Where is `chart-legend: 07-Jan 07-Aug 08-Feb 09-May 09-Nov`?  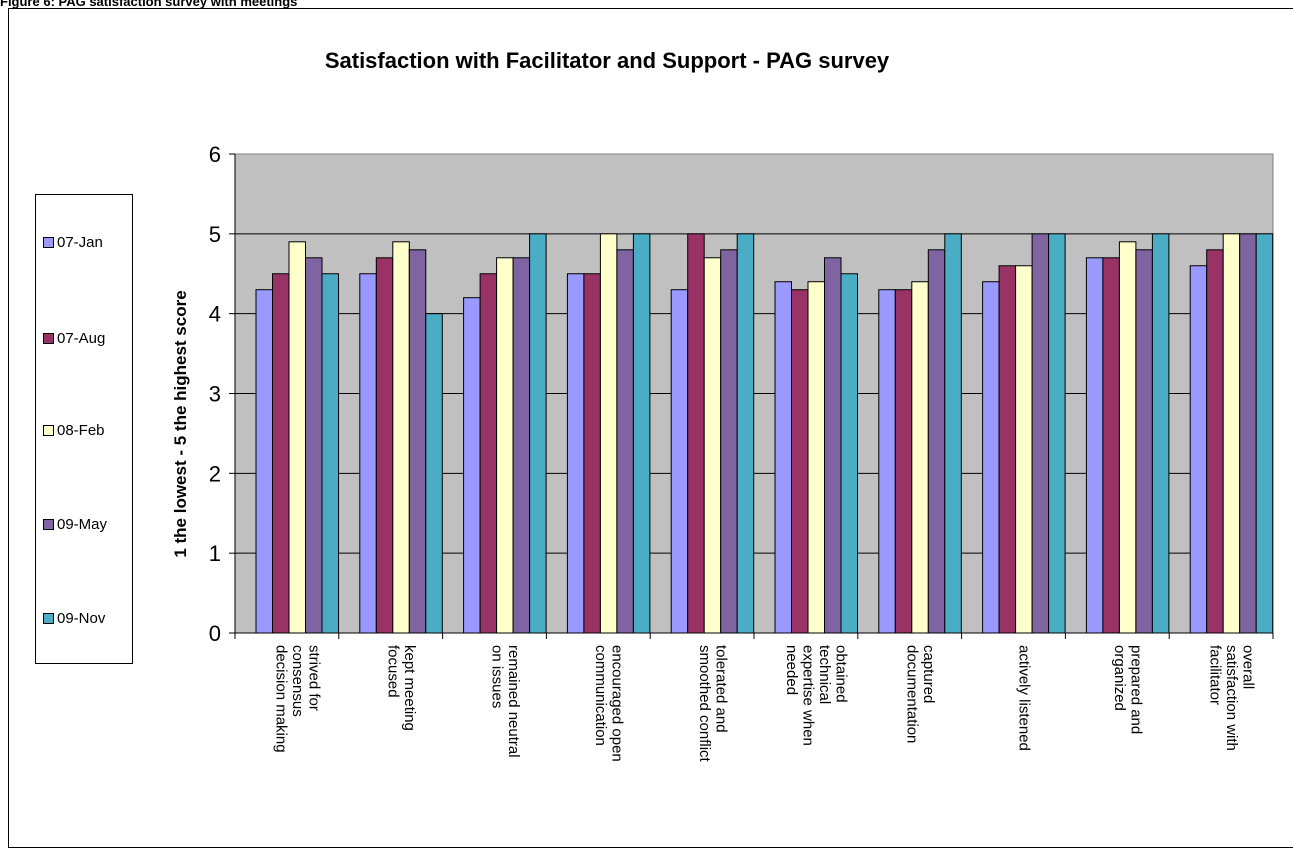
chart-legend: 07-Jan 07-Aug 08-Feb 09-May 09-Nov is located at coordinates (84, 429).